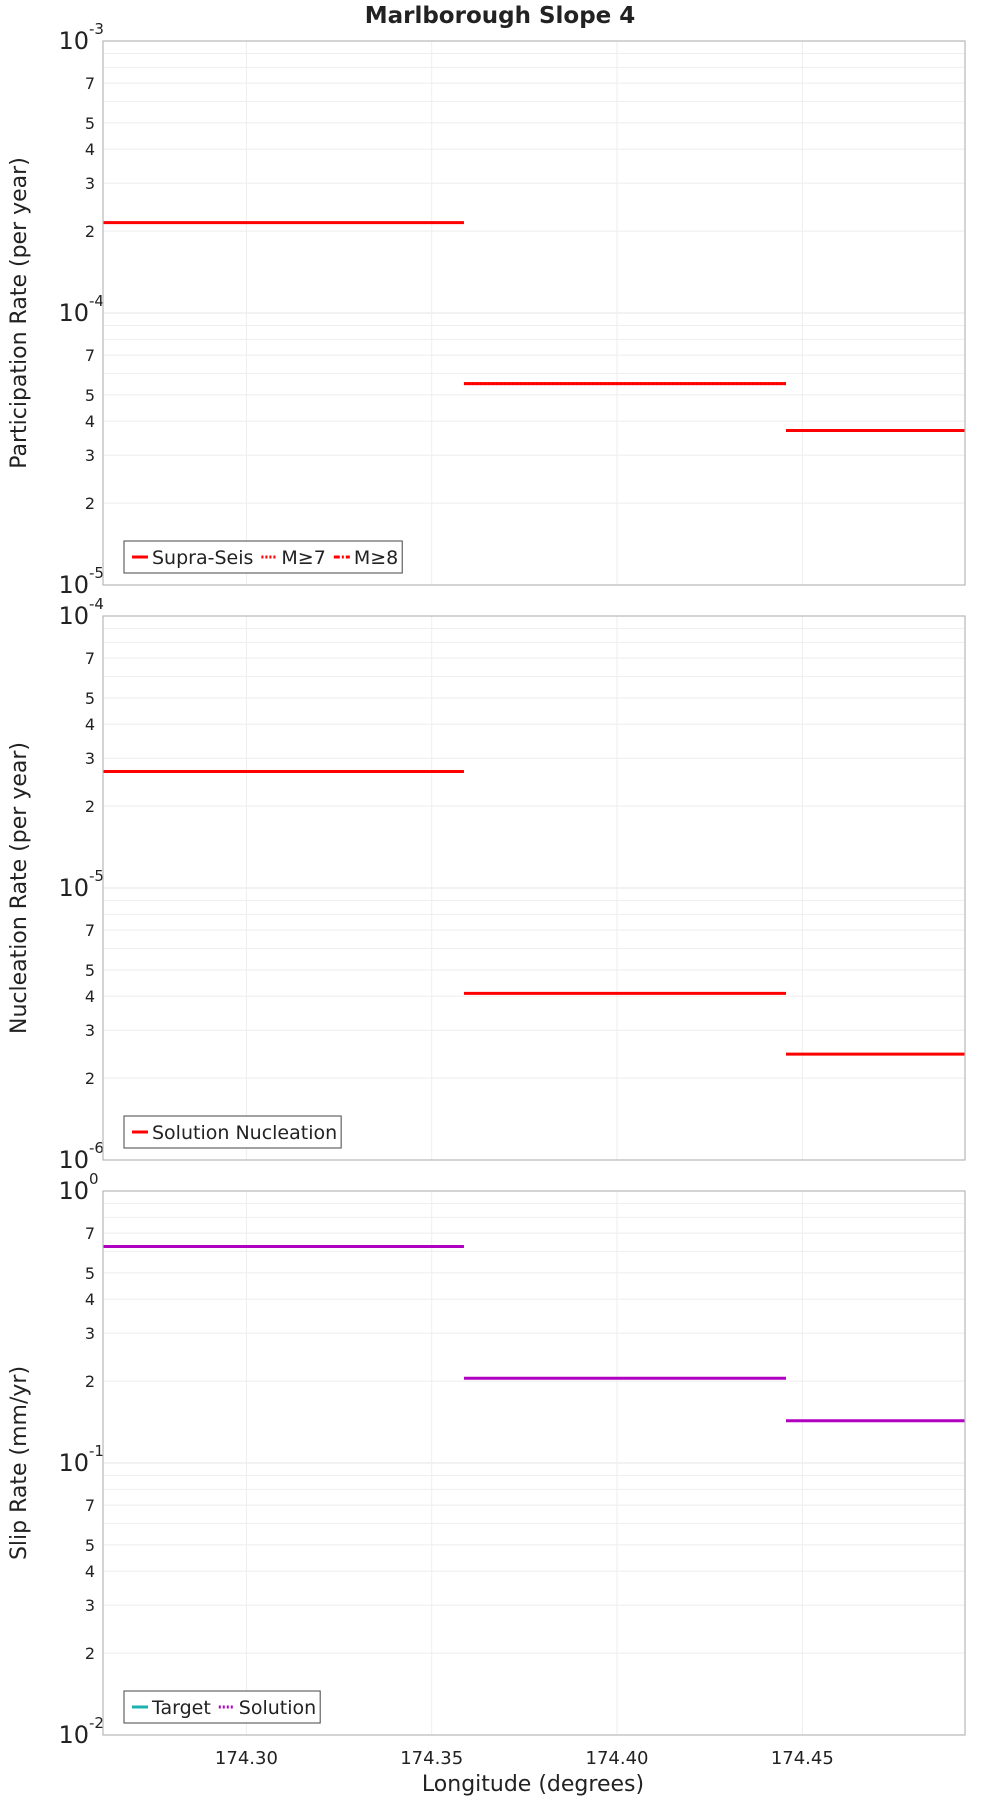 The height and width of the screenshot is (1800, 1000). Describe the element at coordinates (500, 16) in the screenshot. I see `chart-title: Marlborough Slope 4` at that location.